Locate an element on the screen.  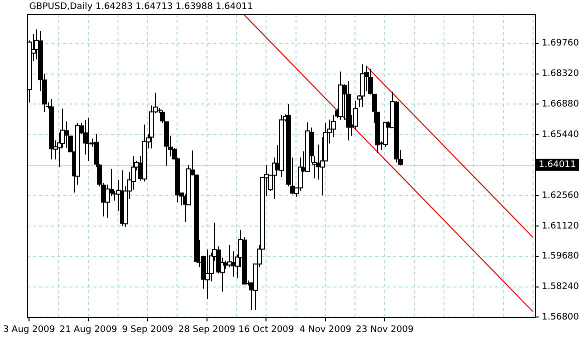
y-tick-label: 1.66880 is located at coordinates (561, 105).